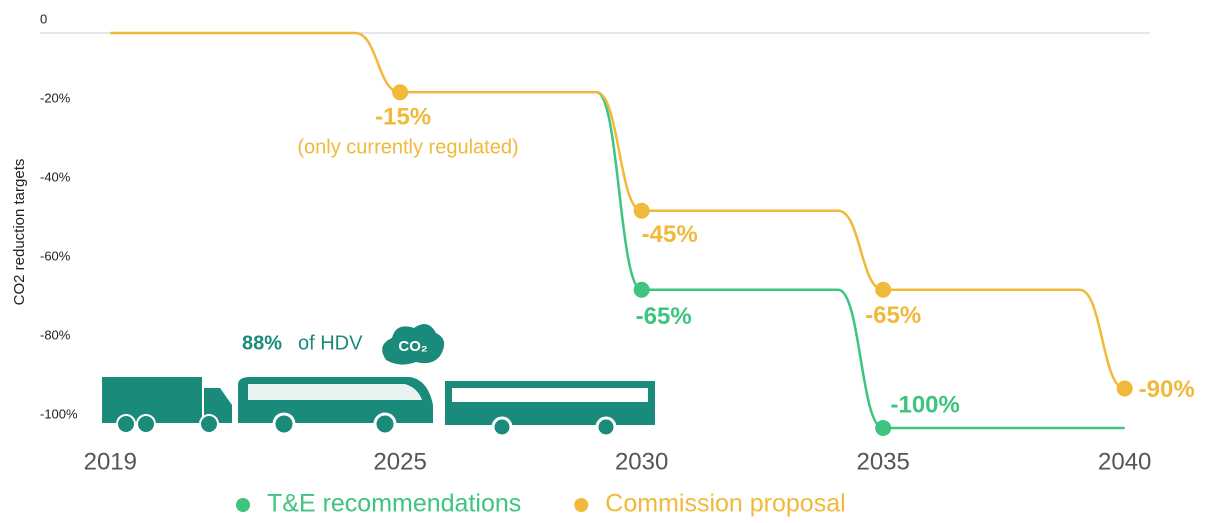 This screenshot has width=1210, height=523. What do you see at coordinates (110, 461) in the screenshot?
I see `x-tick-label: 2019` at bounding box center [110, 461].